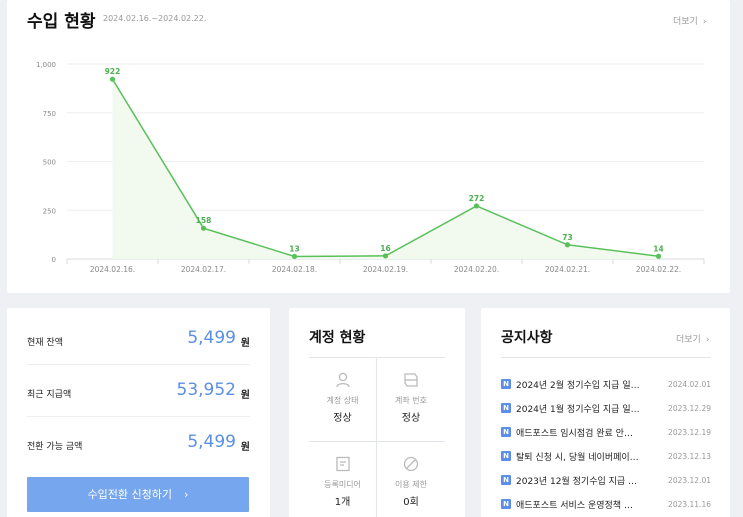 This screenshot has width=743, height=517. I want to click on data-label: 158, so click(204, 220).